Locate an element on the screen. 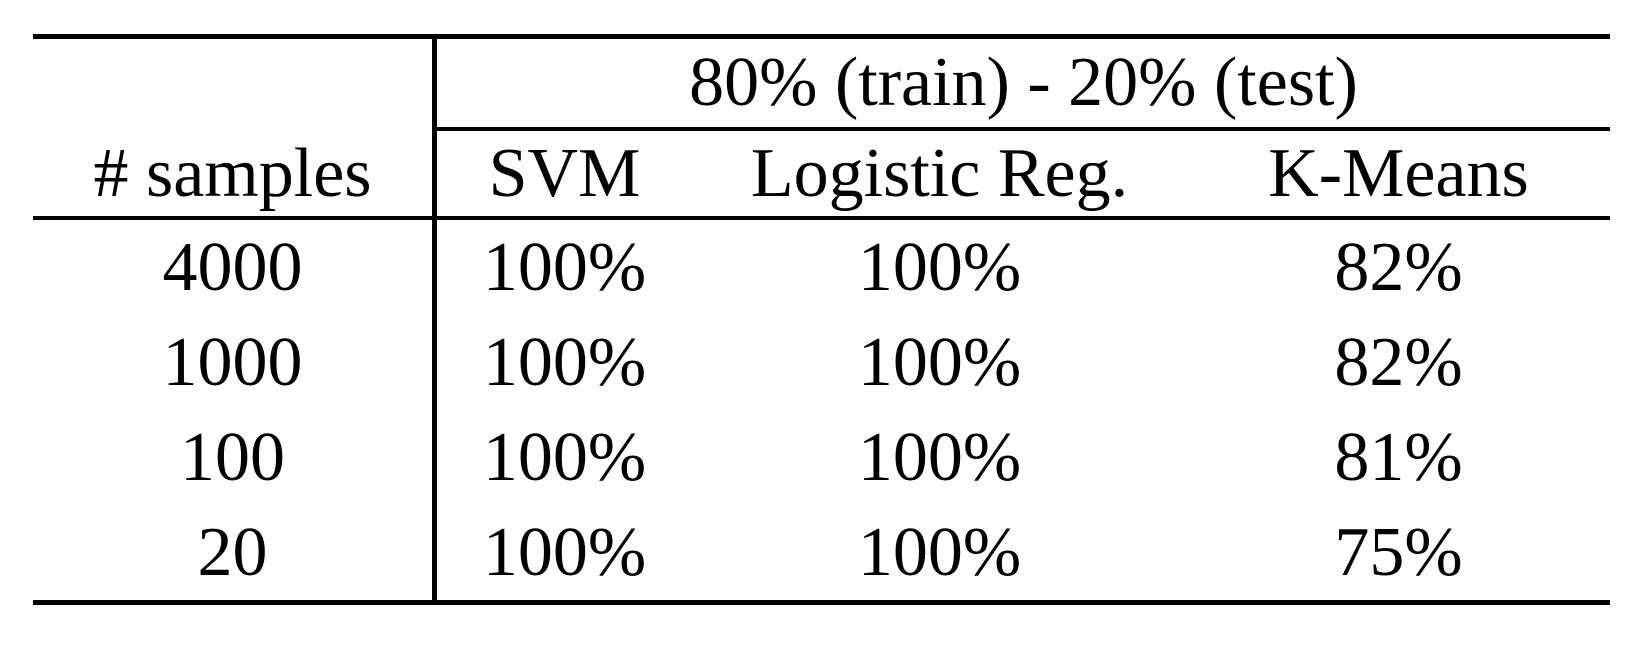 This screenshot has width=1642, height=645. k-means-accuracy-cell: 75% is located at coordinates (1398, 552).